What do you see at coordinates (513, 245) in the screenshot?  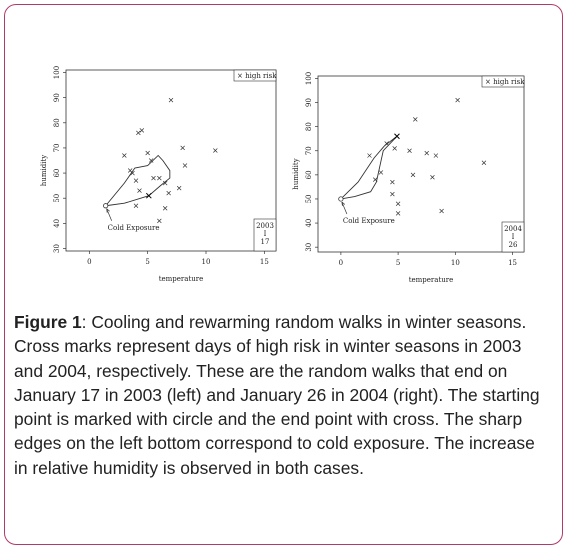 I see `date-box-line: 26` at bounding box center [513, 245].